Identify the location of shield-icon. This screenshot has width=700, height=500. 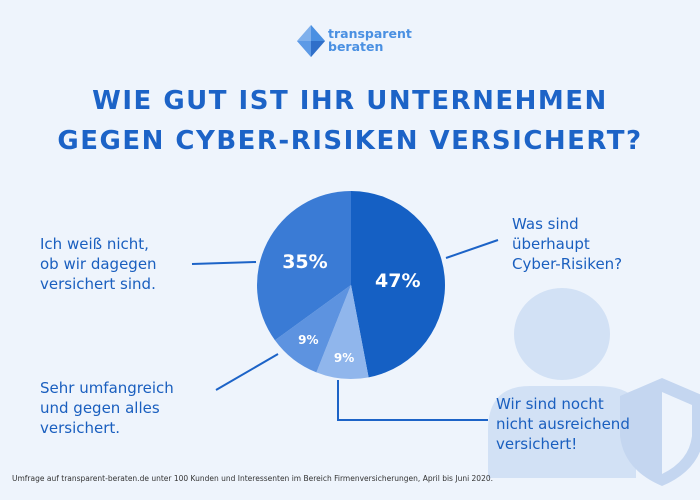
(660, 432).